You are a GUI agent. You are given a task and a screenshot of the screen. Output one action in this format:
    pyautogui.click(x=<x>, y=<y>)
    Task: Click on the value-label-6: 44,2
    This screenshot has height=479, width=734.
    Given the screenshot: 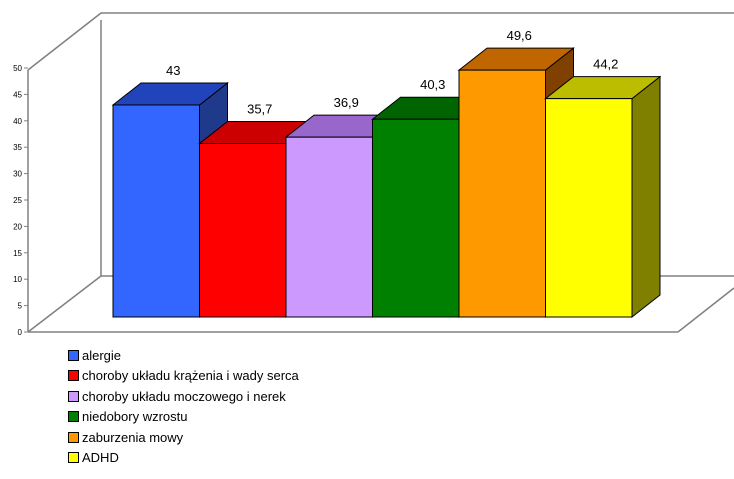 What is the action you would take?
    pyautogui.click(x=605, y=64)
    